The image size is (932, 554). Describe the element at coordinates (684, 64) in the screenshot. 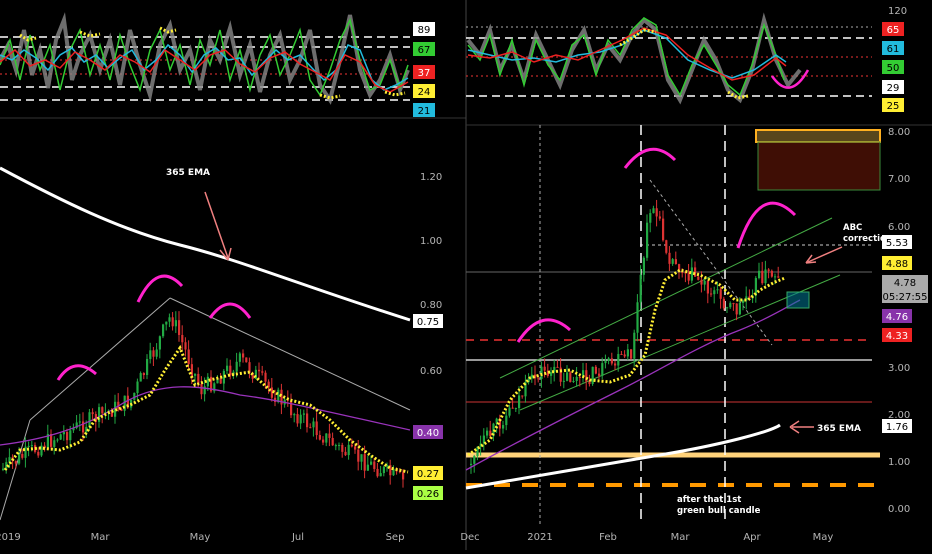

I see `osc-yellow-dots-right` at that location.